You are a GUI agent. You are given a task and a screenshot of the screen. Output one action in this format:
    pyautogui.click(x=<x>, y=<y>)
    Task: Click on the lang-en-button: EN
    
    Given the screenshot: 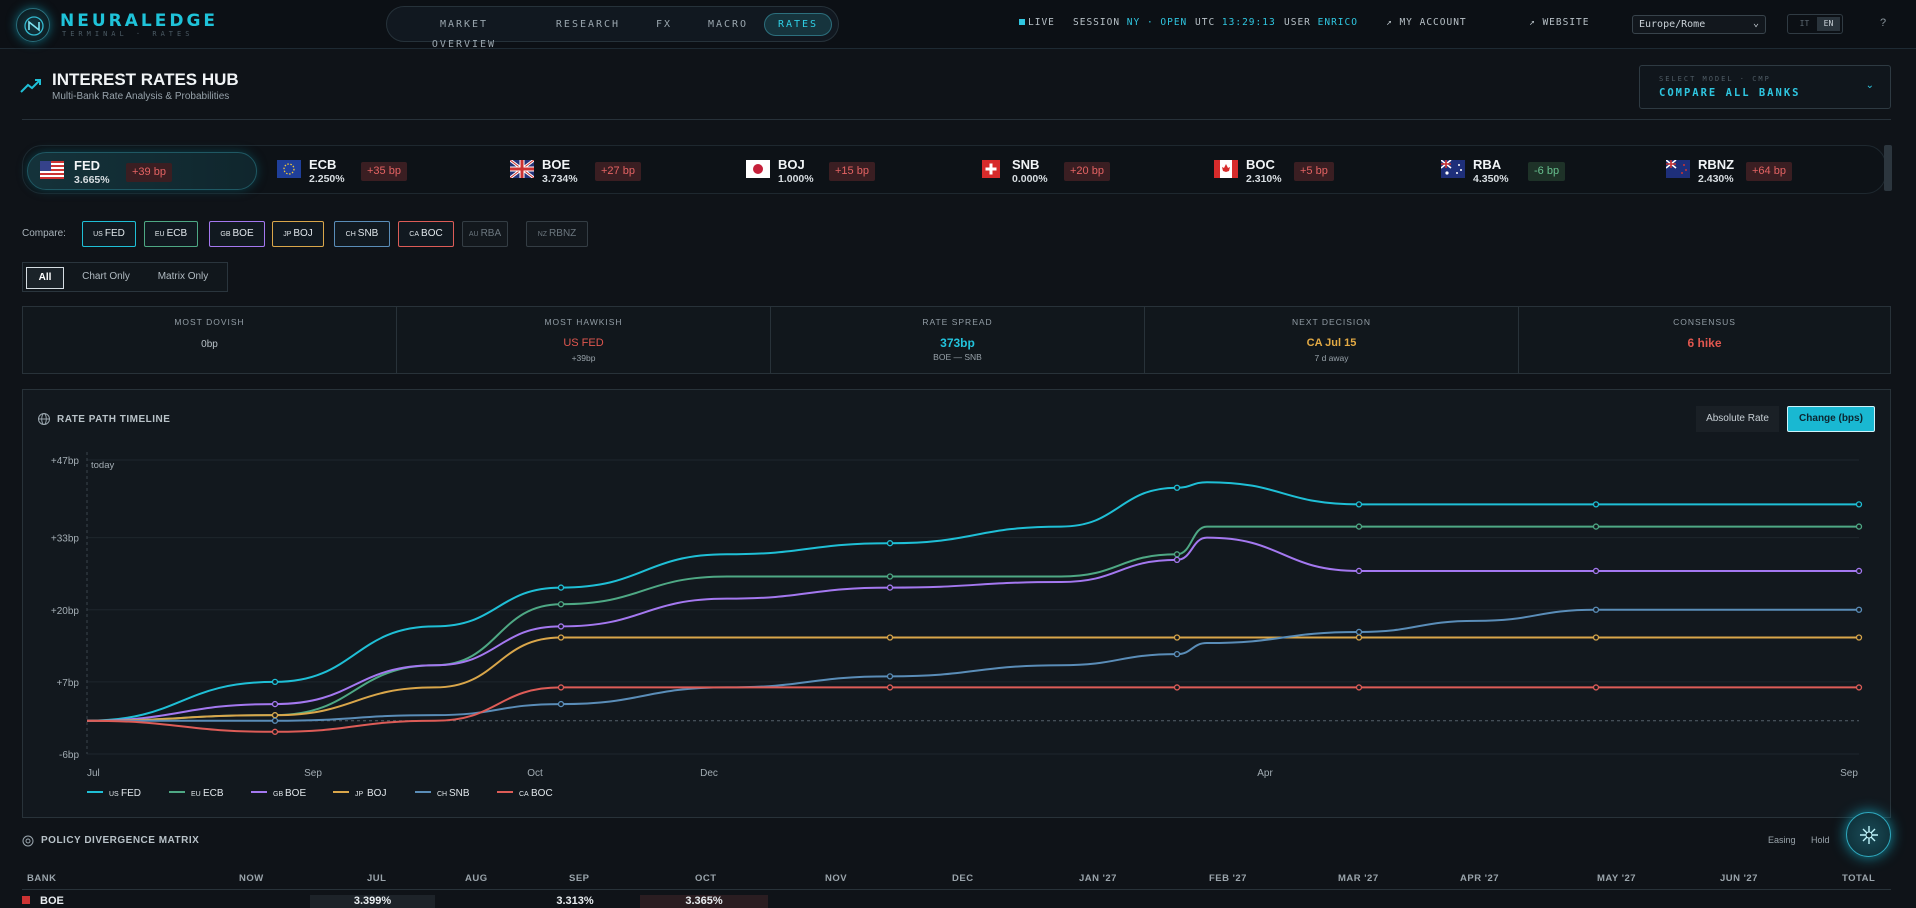 What is the action you would take?
    pyautogui.click(x=1828, y=24)
    